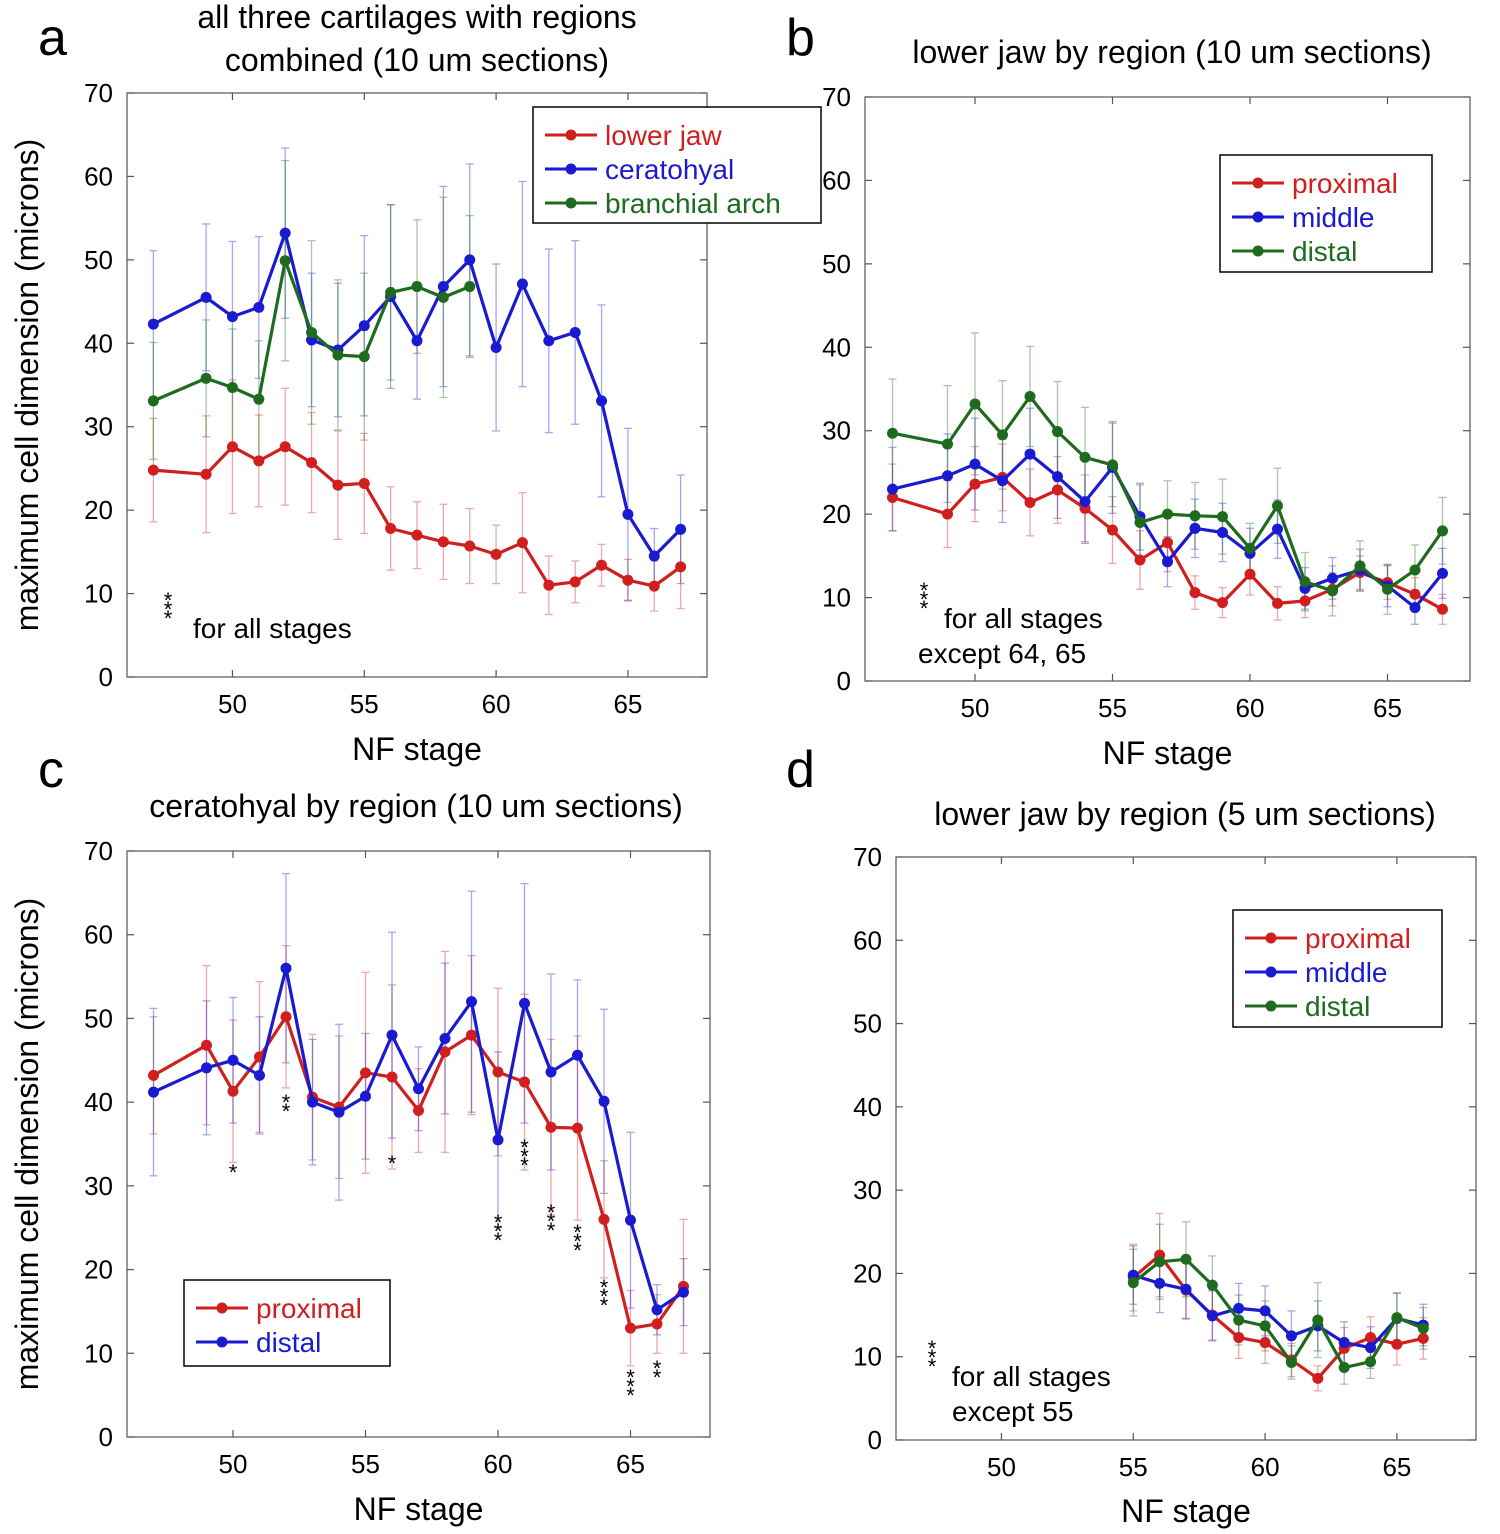  What do you see at coordinates (800, 38) in the screenshot?
I see `panel-letter: b` at bounding box center [800, 38].